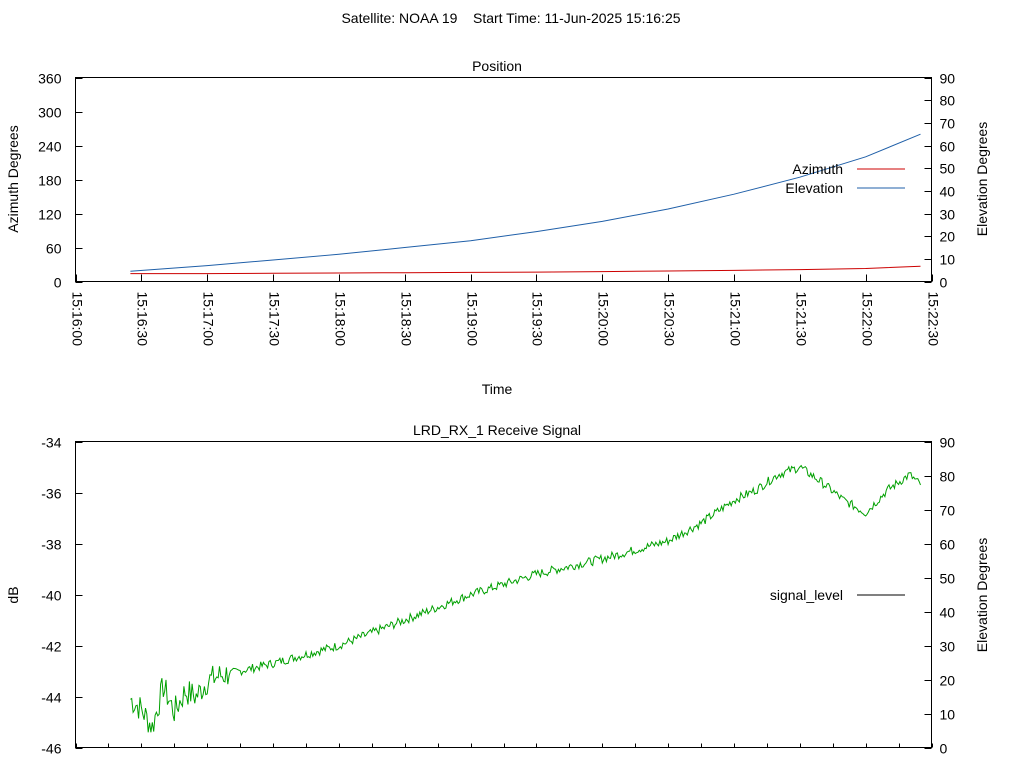 The height and width of the screenshot is (773, 1024). What do you see at coordinates (13, 594) in the screenshot?
I see `db-axis-label: dB` at bounding box center [13, 594].